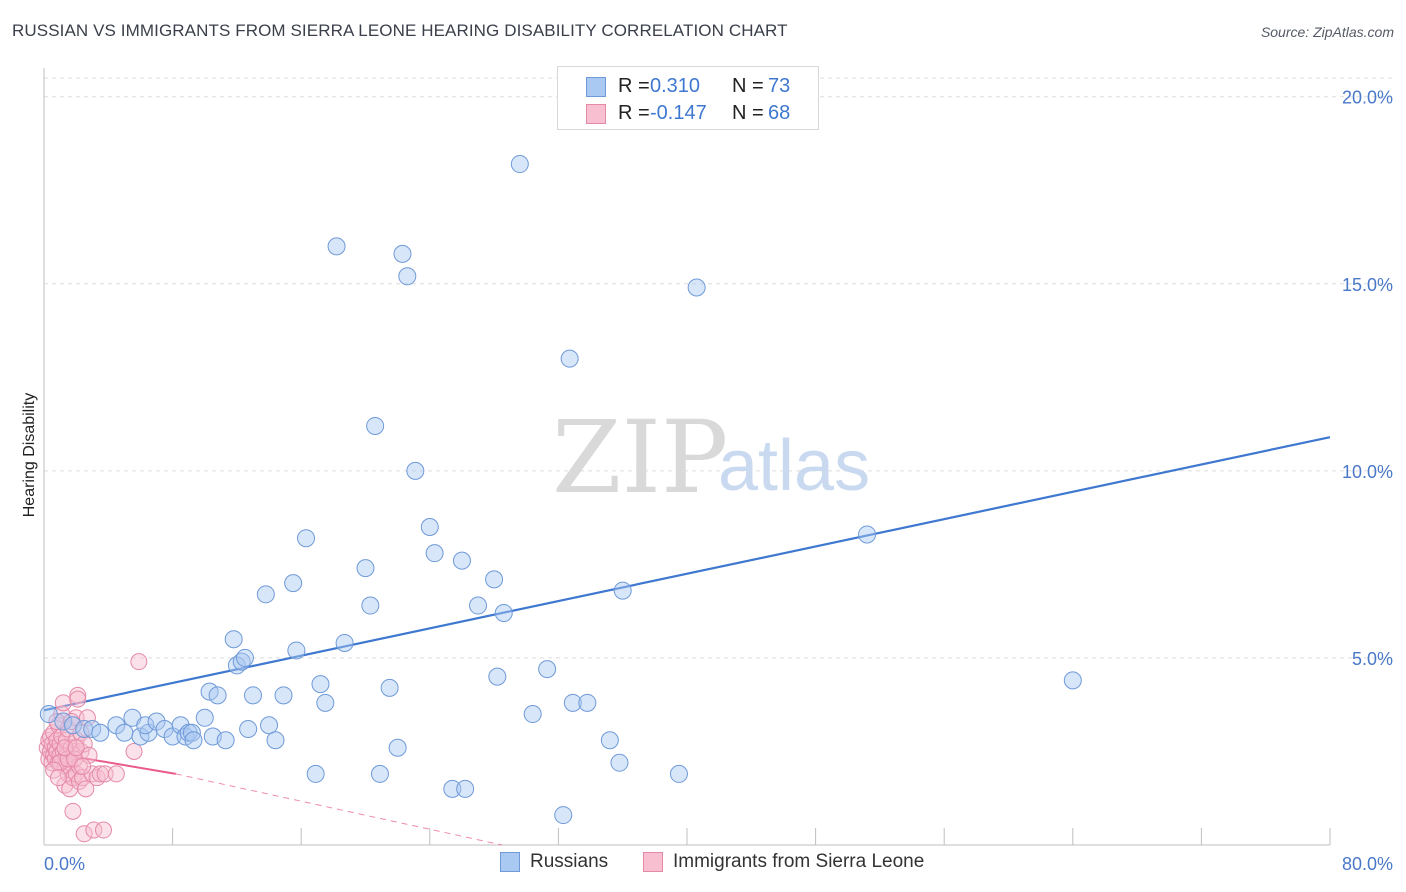 The width and height of the screenshot is (1406, 892). I want to click on x-tick-label-min: 0.0%, so click(64, 864).